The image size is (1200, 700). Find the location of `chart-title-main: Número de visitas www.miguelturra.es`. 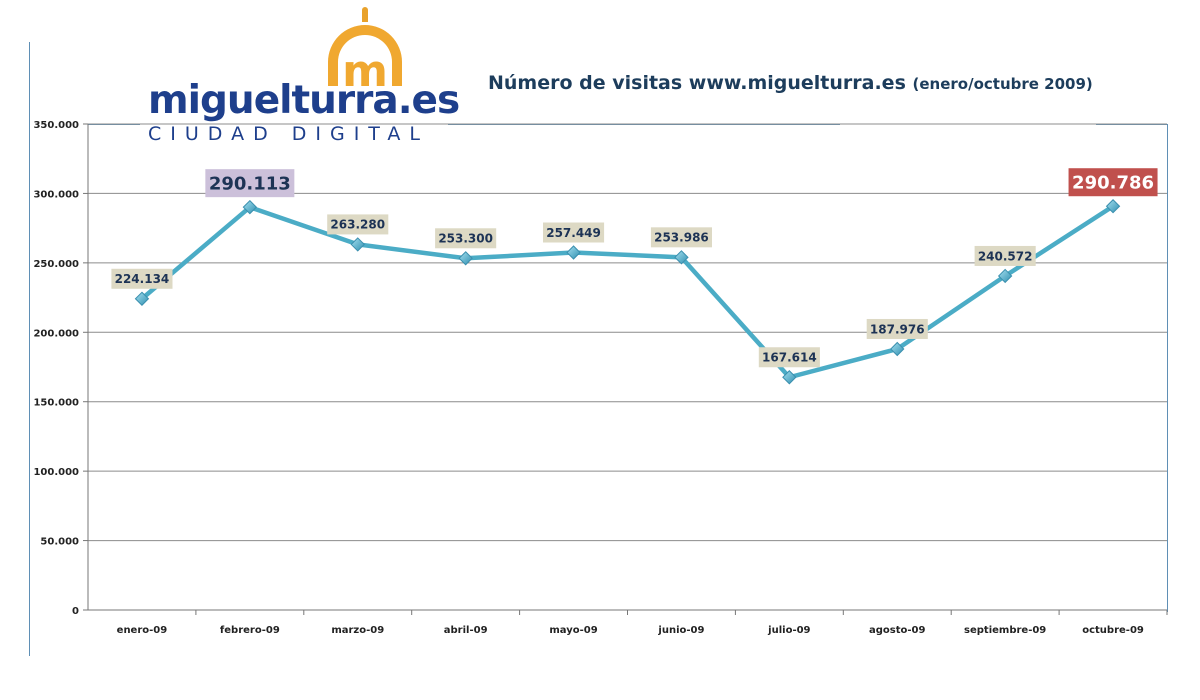

chart-title-main: Número de visitas www.miguelturra.es is located at coordinates (697, 83).